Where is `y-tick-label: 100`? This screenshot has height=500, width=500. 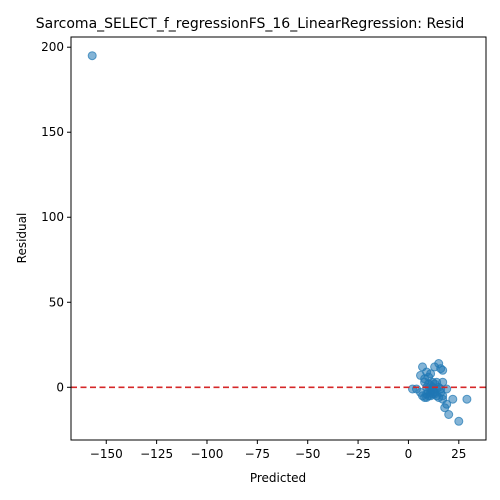 y-tick-label: 100 is located at coordinates (52, 217).